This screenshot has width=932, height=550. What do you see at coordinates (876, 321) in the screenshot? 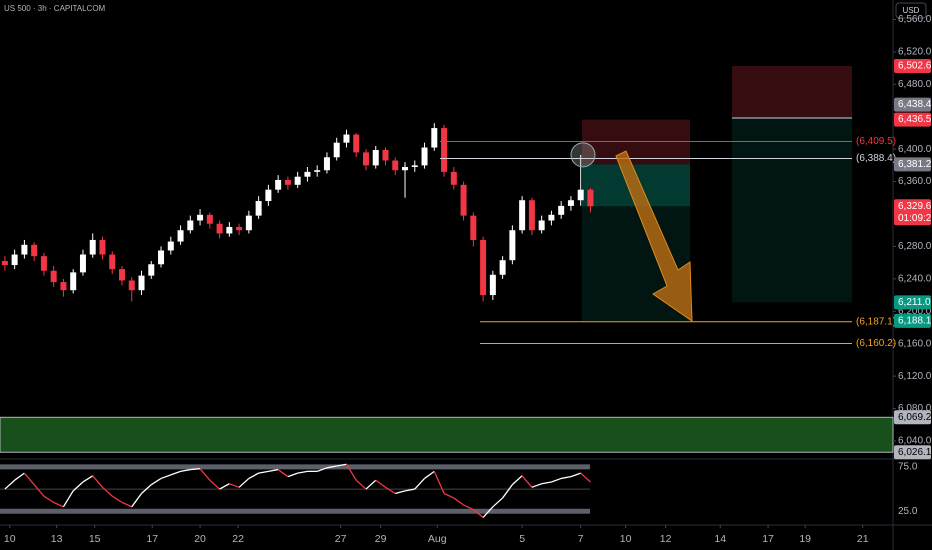
I see `level-label: (6,187.1)` at bounding box center [876, 321].